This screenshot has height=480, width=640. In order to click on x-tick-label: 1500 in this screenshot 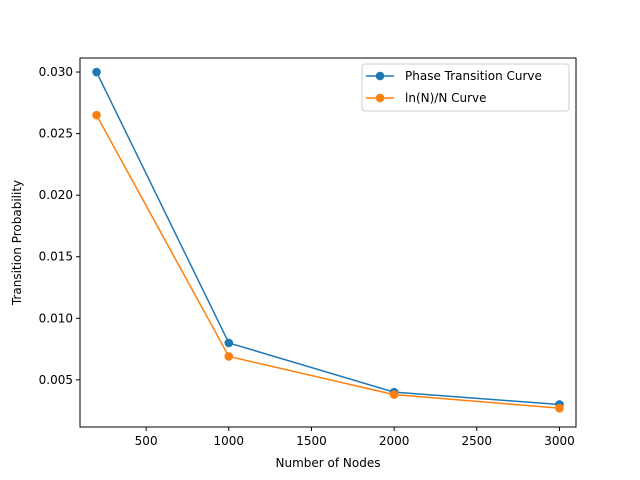, I will do `click(311, 441)`.